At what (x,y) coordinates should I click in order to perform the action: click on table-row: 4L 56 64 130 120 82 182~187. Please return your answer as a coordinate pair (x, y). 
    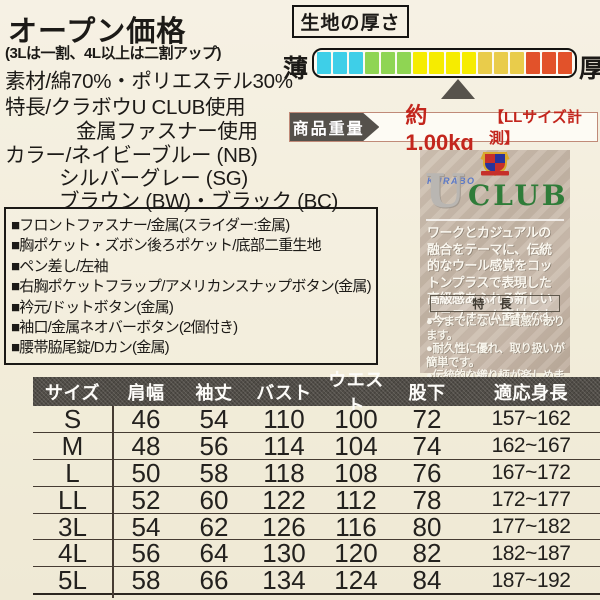
    Looking at the image, I should click on (316, 553).